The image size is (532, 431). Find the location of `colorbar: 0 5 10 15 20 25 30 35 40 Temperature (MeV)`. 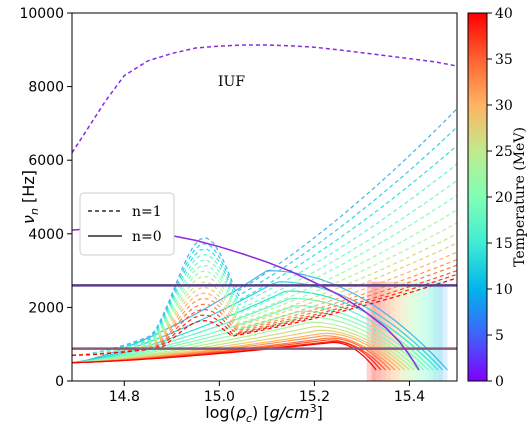

colorbar: 0 5 10 15 20 25 30 35 40 Temperature (MeV) is located at coordinates (497, 198).